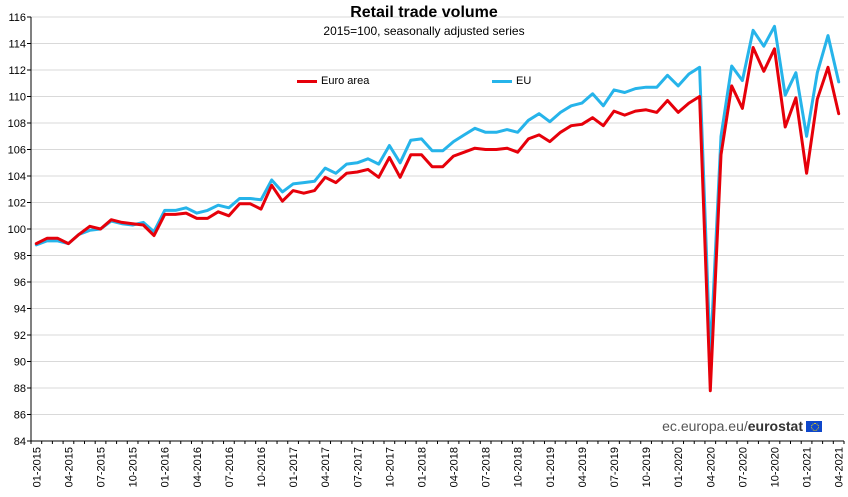  I want to click on xtick-label-01-2016: 01-2016, so click(166, 467).